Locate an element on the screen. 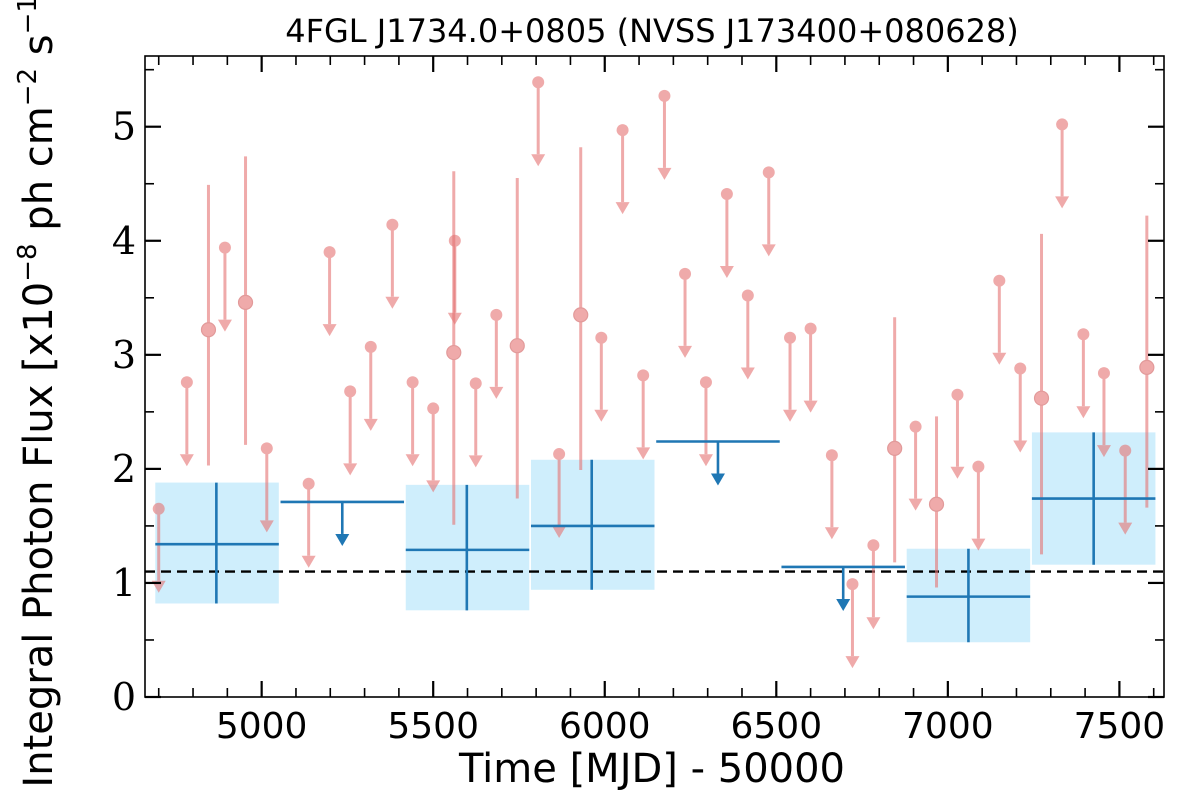 The height and width of the screenshot is (804, 1200). y-axis-label-end: s is located at coordinates (39, 51).